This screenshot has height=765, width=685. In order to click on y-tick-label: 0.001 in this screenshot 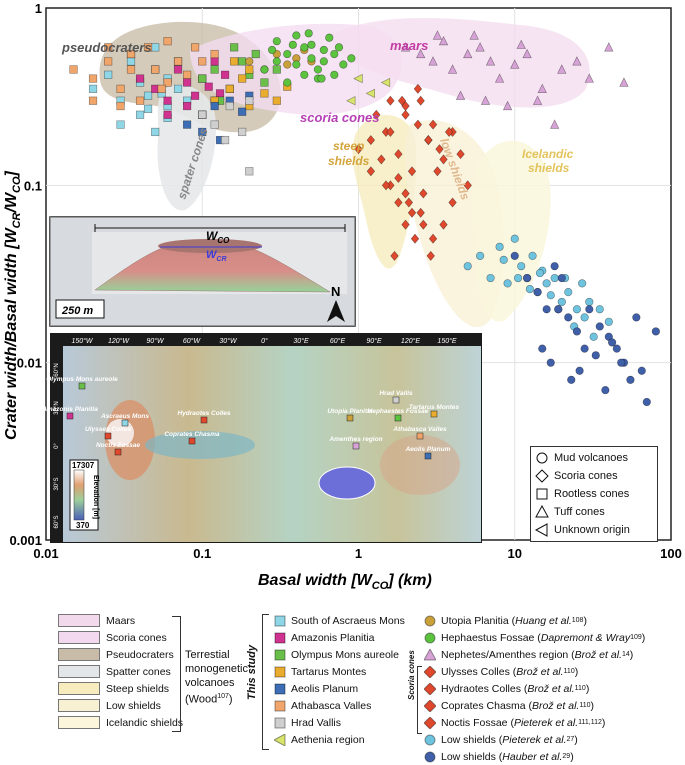, I will do `click(25, 540)`.